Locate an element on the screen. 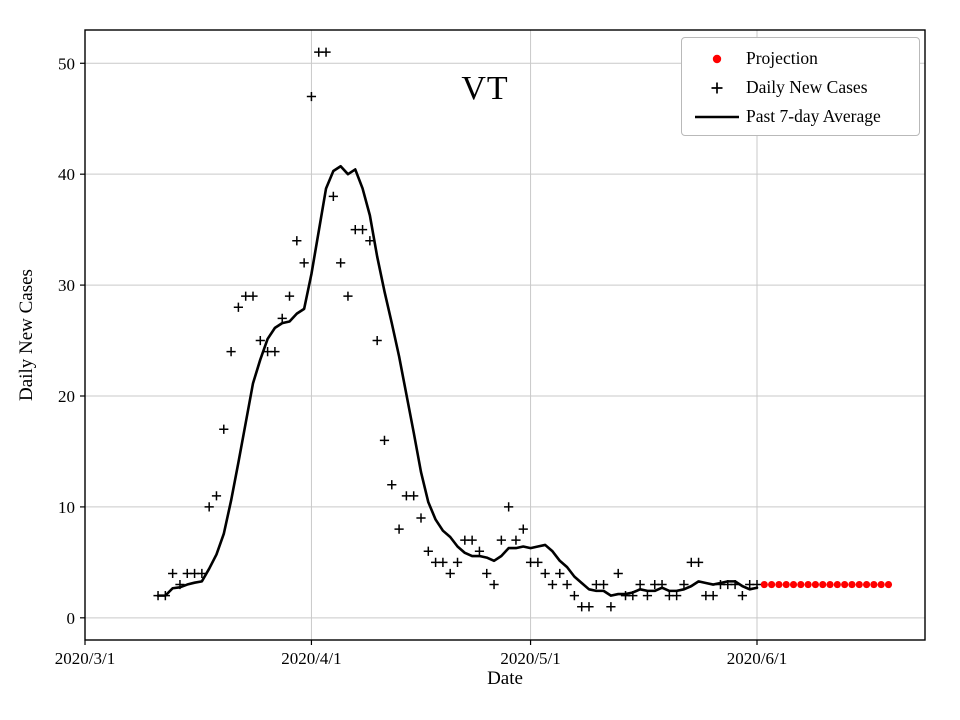 This screenshot has height=720, width=960. legend-item-projection: Projection is located at coordinates (799, 58).